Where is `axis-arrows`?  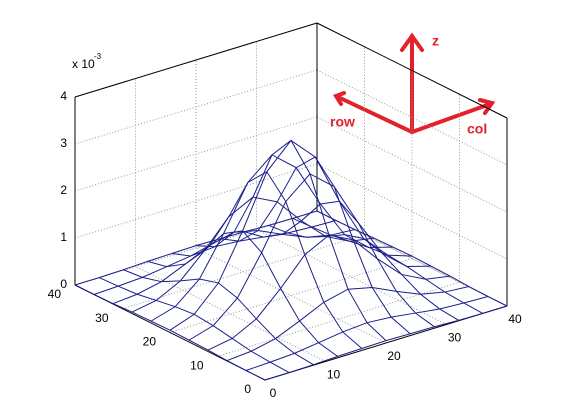 axis-arrows is located at coordinates (414, 83).